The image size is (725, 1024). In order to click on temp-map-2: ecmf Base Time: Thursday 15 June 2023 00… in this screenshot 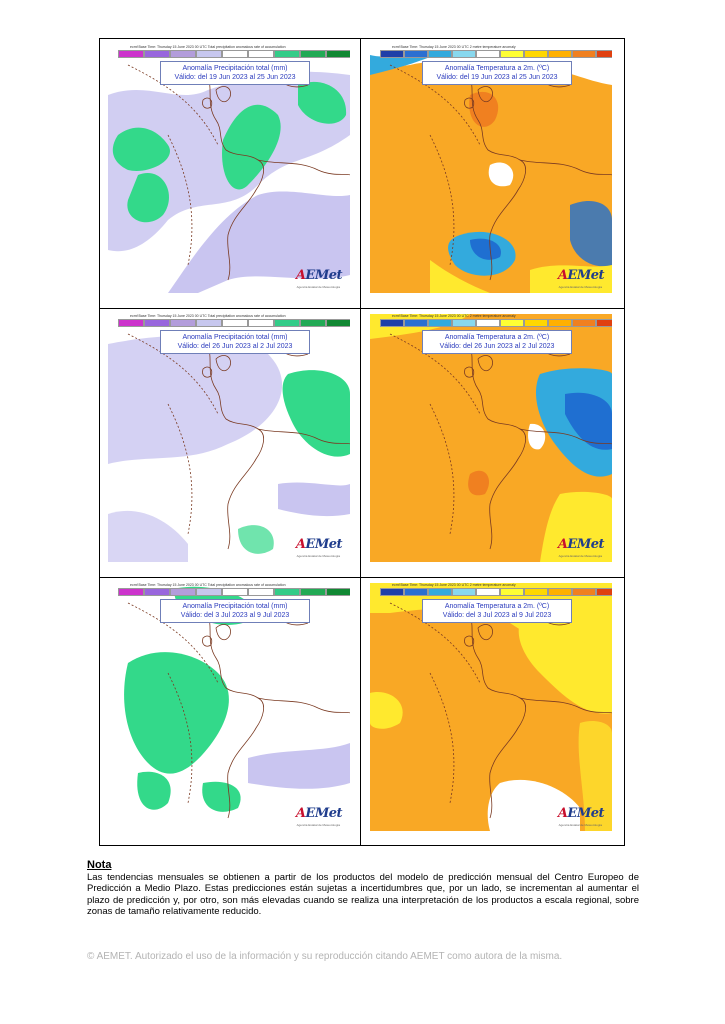, I will do `click(491, 438)`.